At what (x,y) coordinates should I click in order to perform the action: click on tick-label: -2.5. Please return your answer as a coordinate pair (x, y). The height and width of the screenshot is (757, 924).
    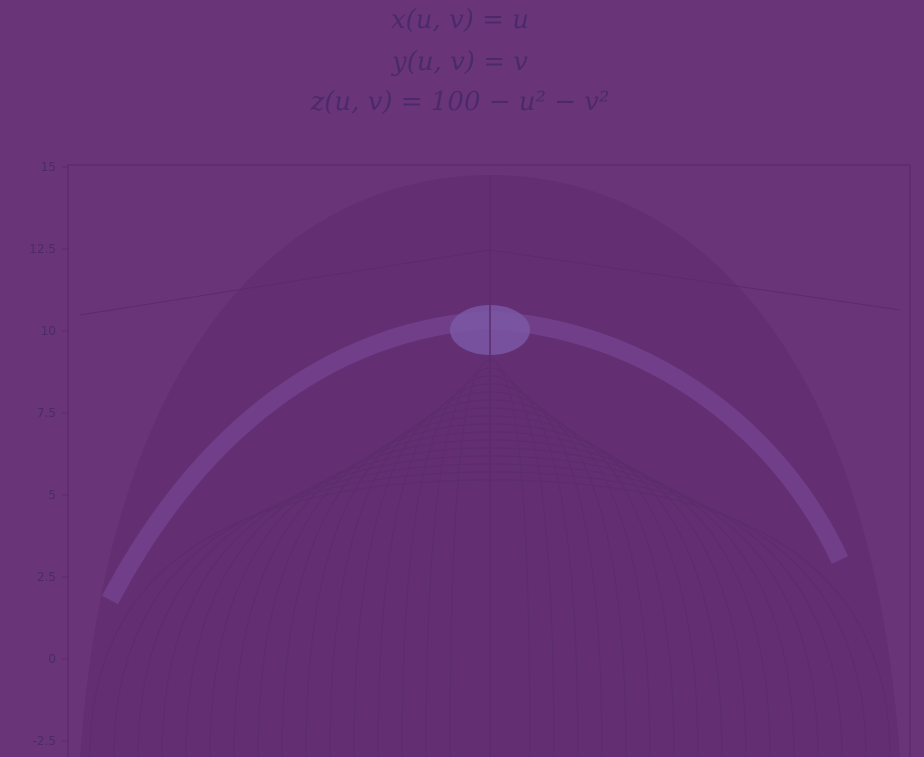
    Looking at the image, I should click on (44, 741).